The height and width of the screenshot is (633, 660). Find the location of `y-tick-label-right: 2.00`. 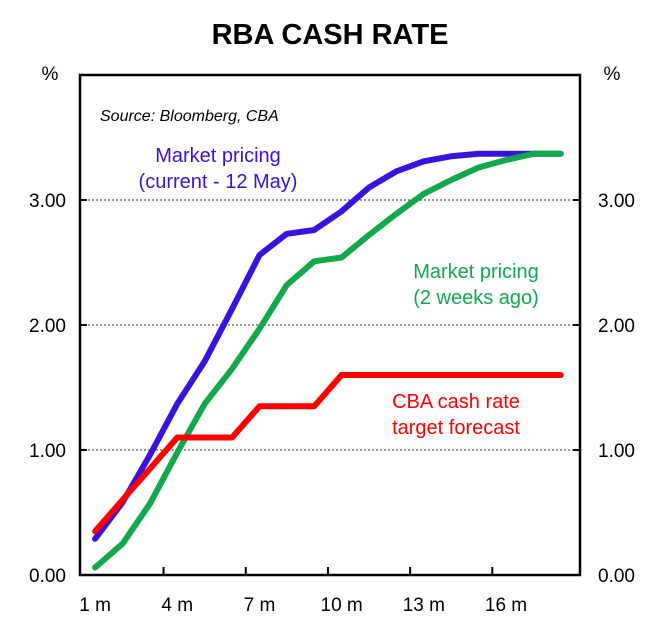

y-tick-label-right: 2.00 is located at coordinates (616, 326).